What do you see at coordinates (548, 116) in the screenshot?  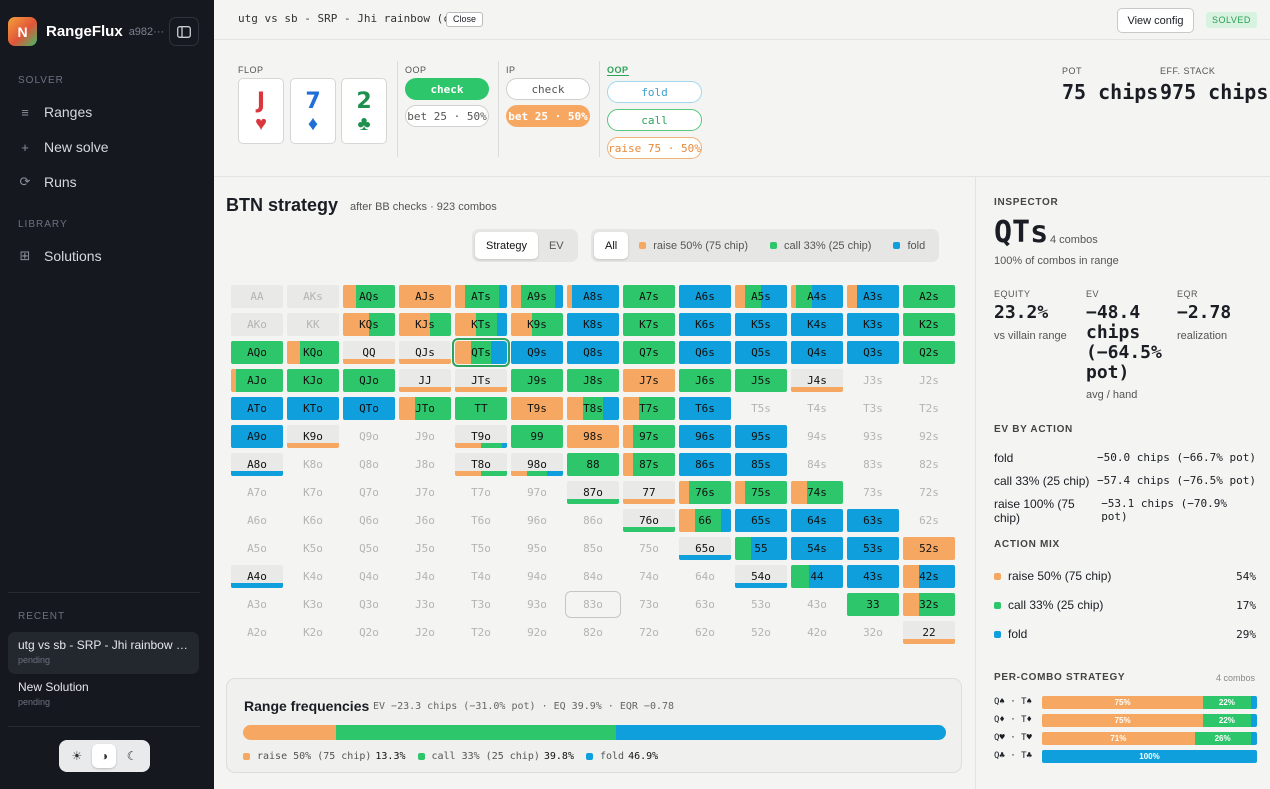 I see `ip-bet-button: bet 25 · 50%` at bounding box center [548, 116].